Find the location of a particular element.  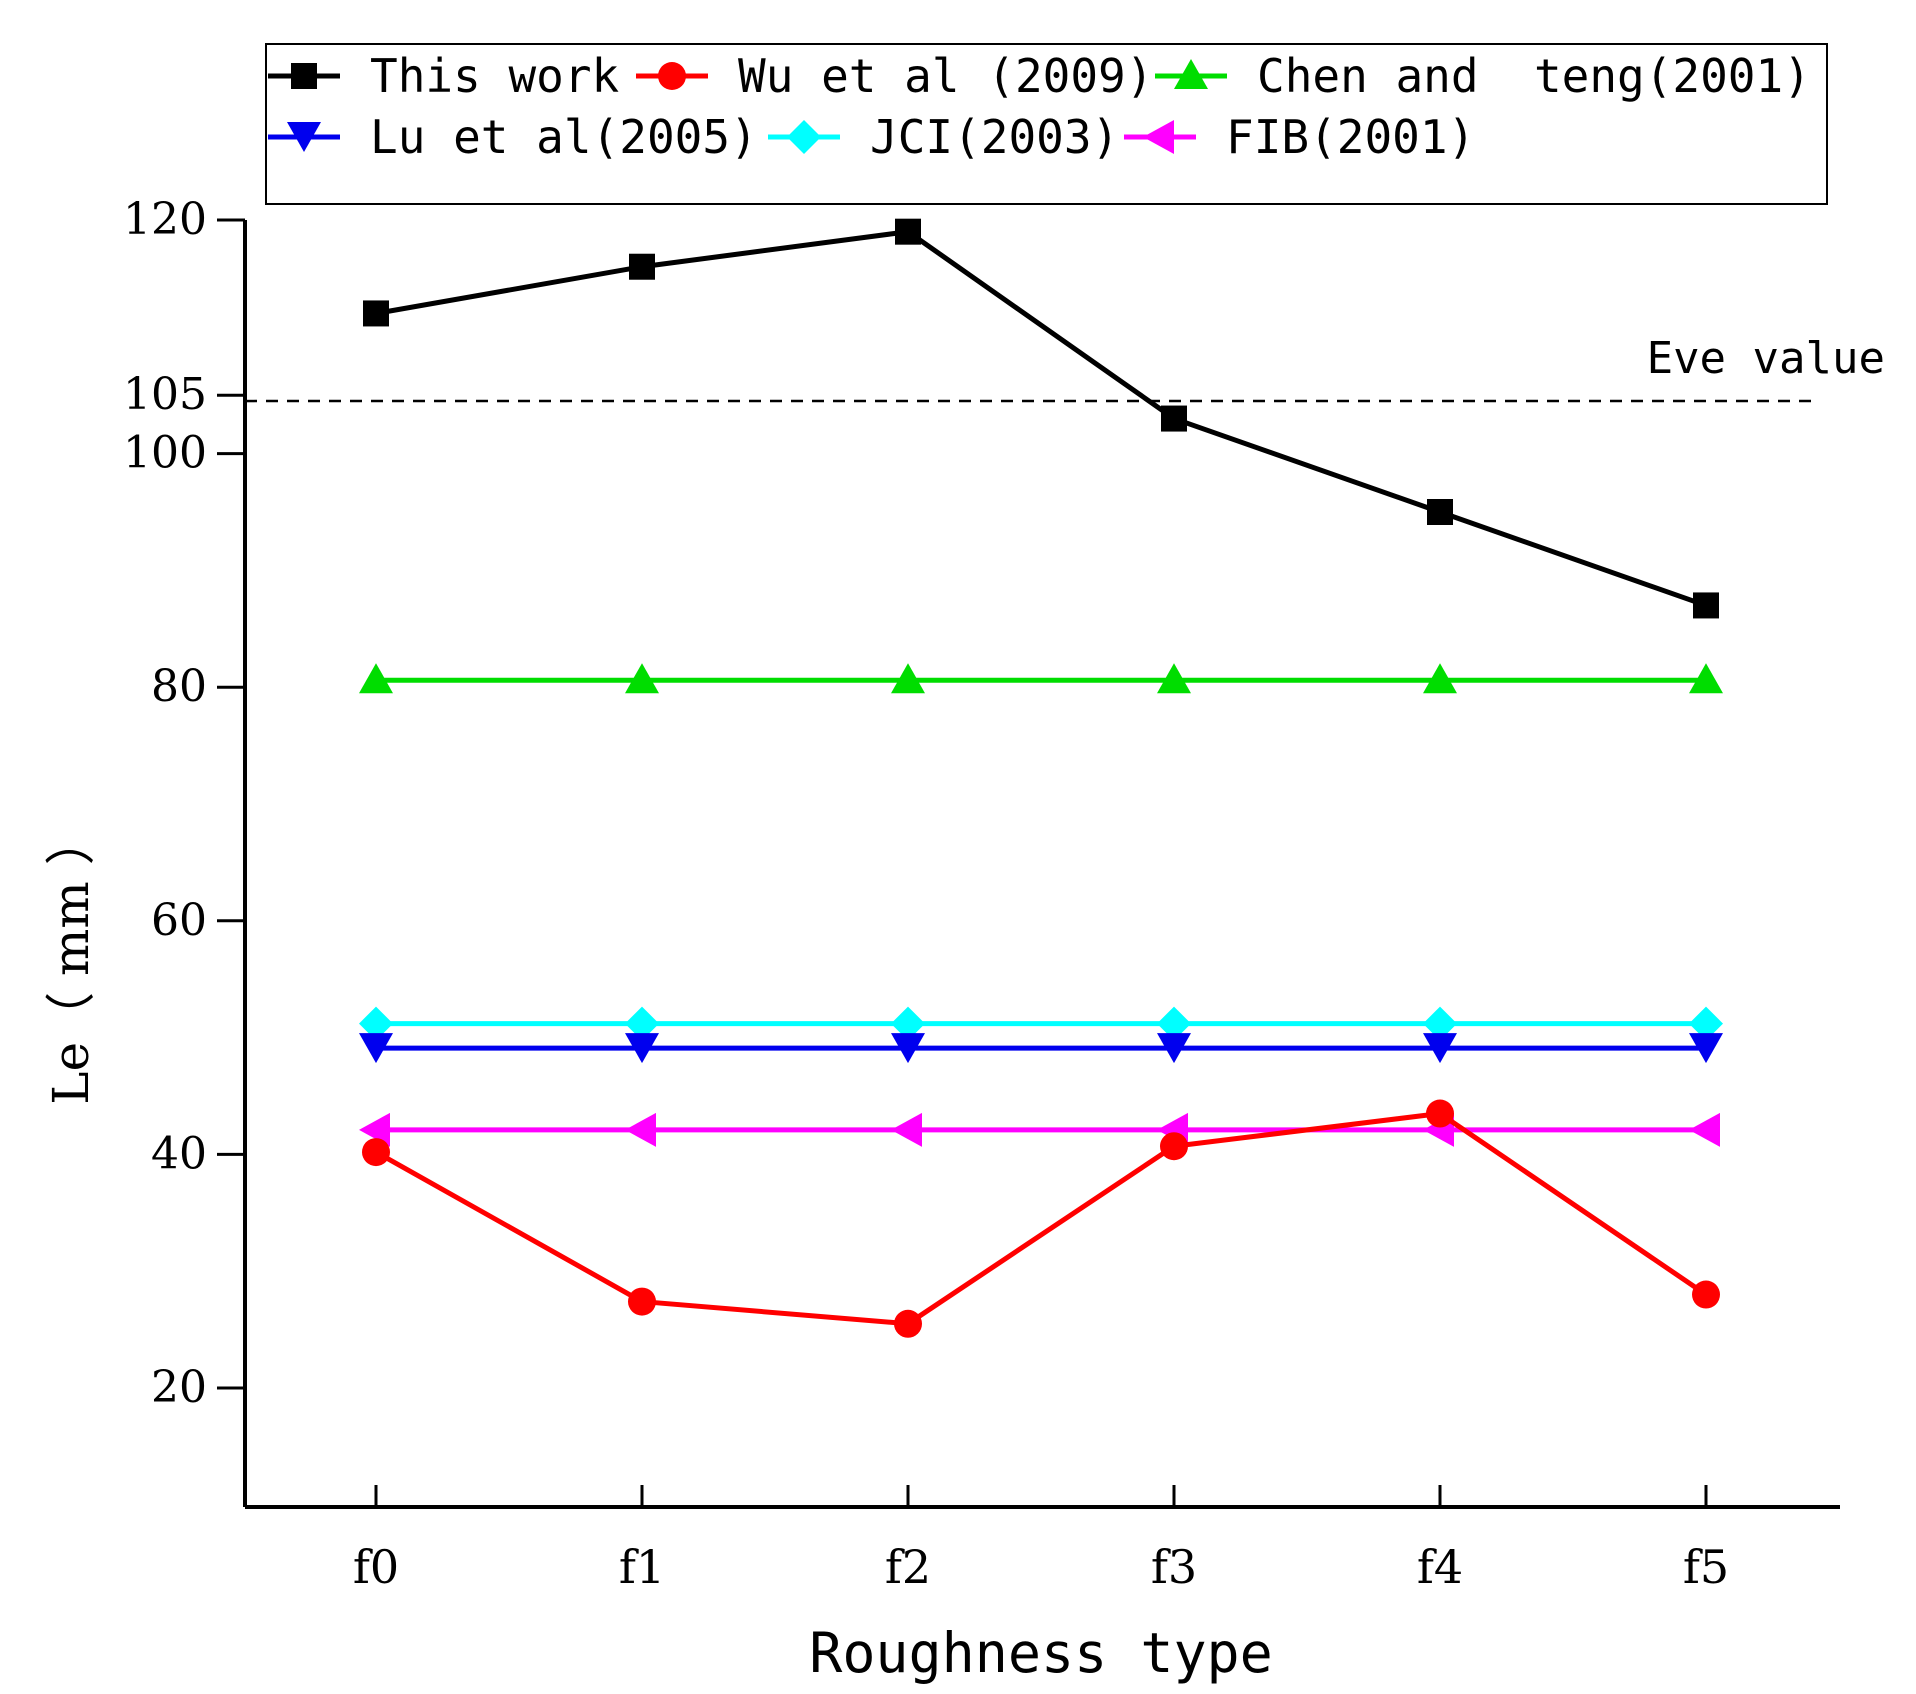

legend-label: Chen and teng(2001) is located at coordinates (1534, 76).